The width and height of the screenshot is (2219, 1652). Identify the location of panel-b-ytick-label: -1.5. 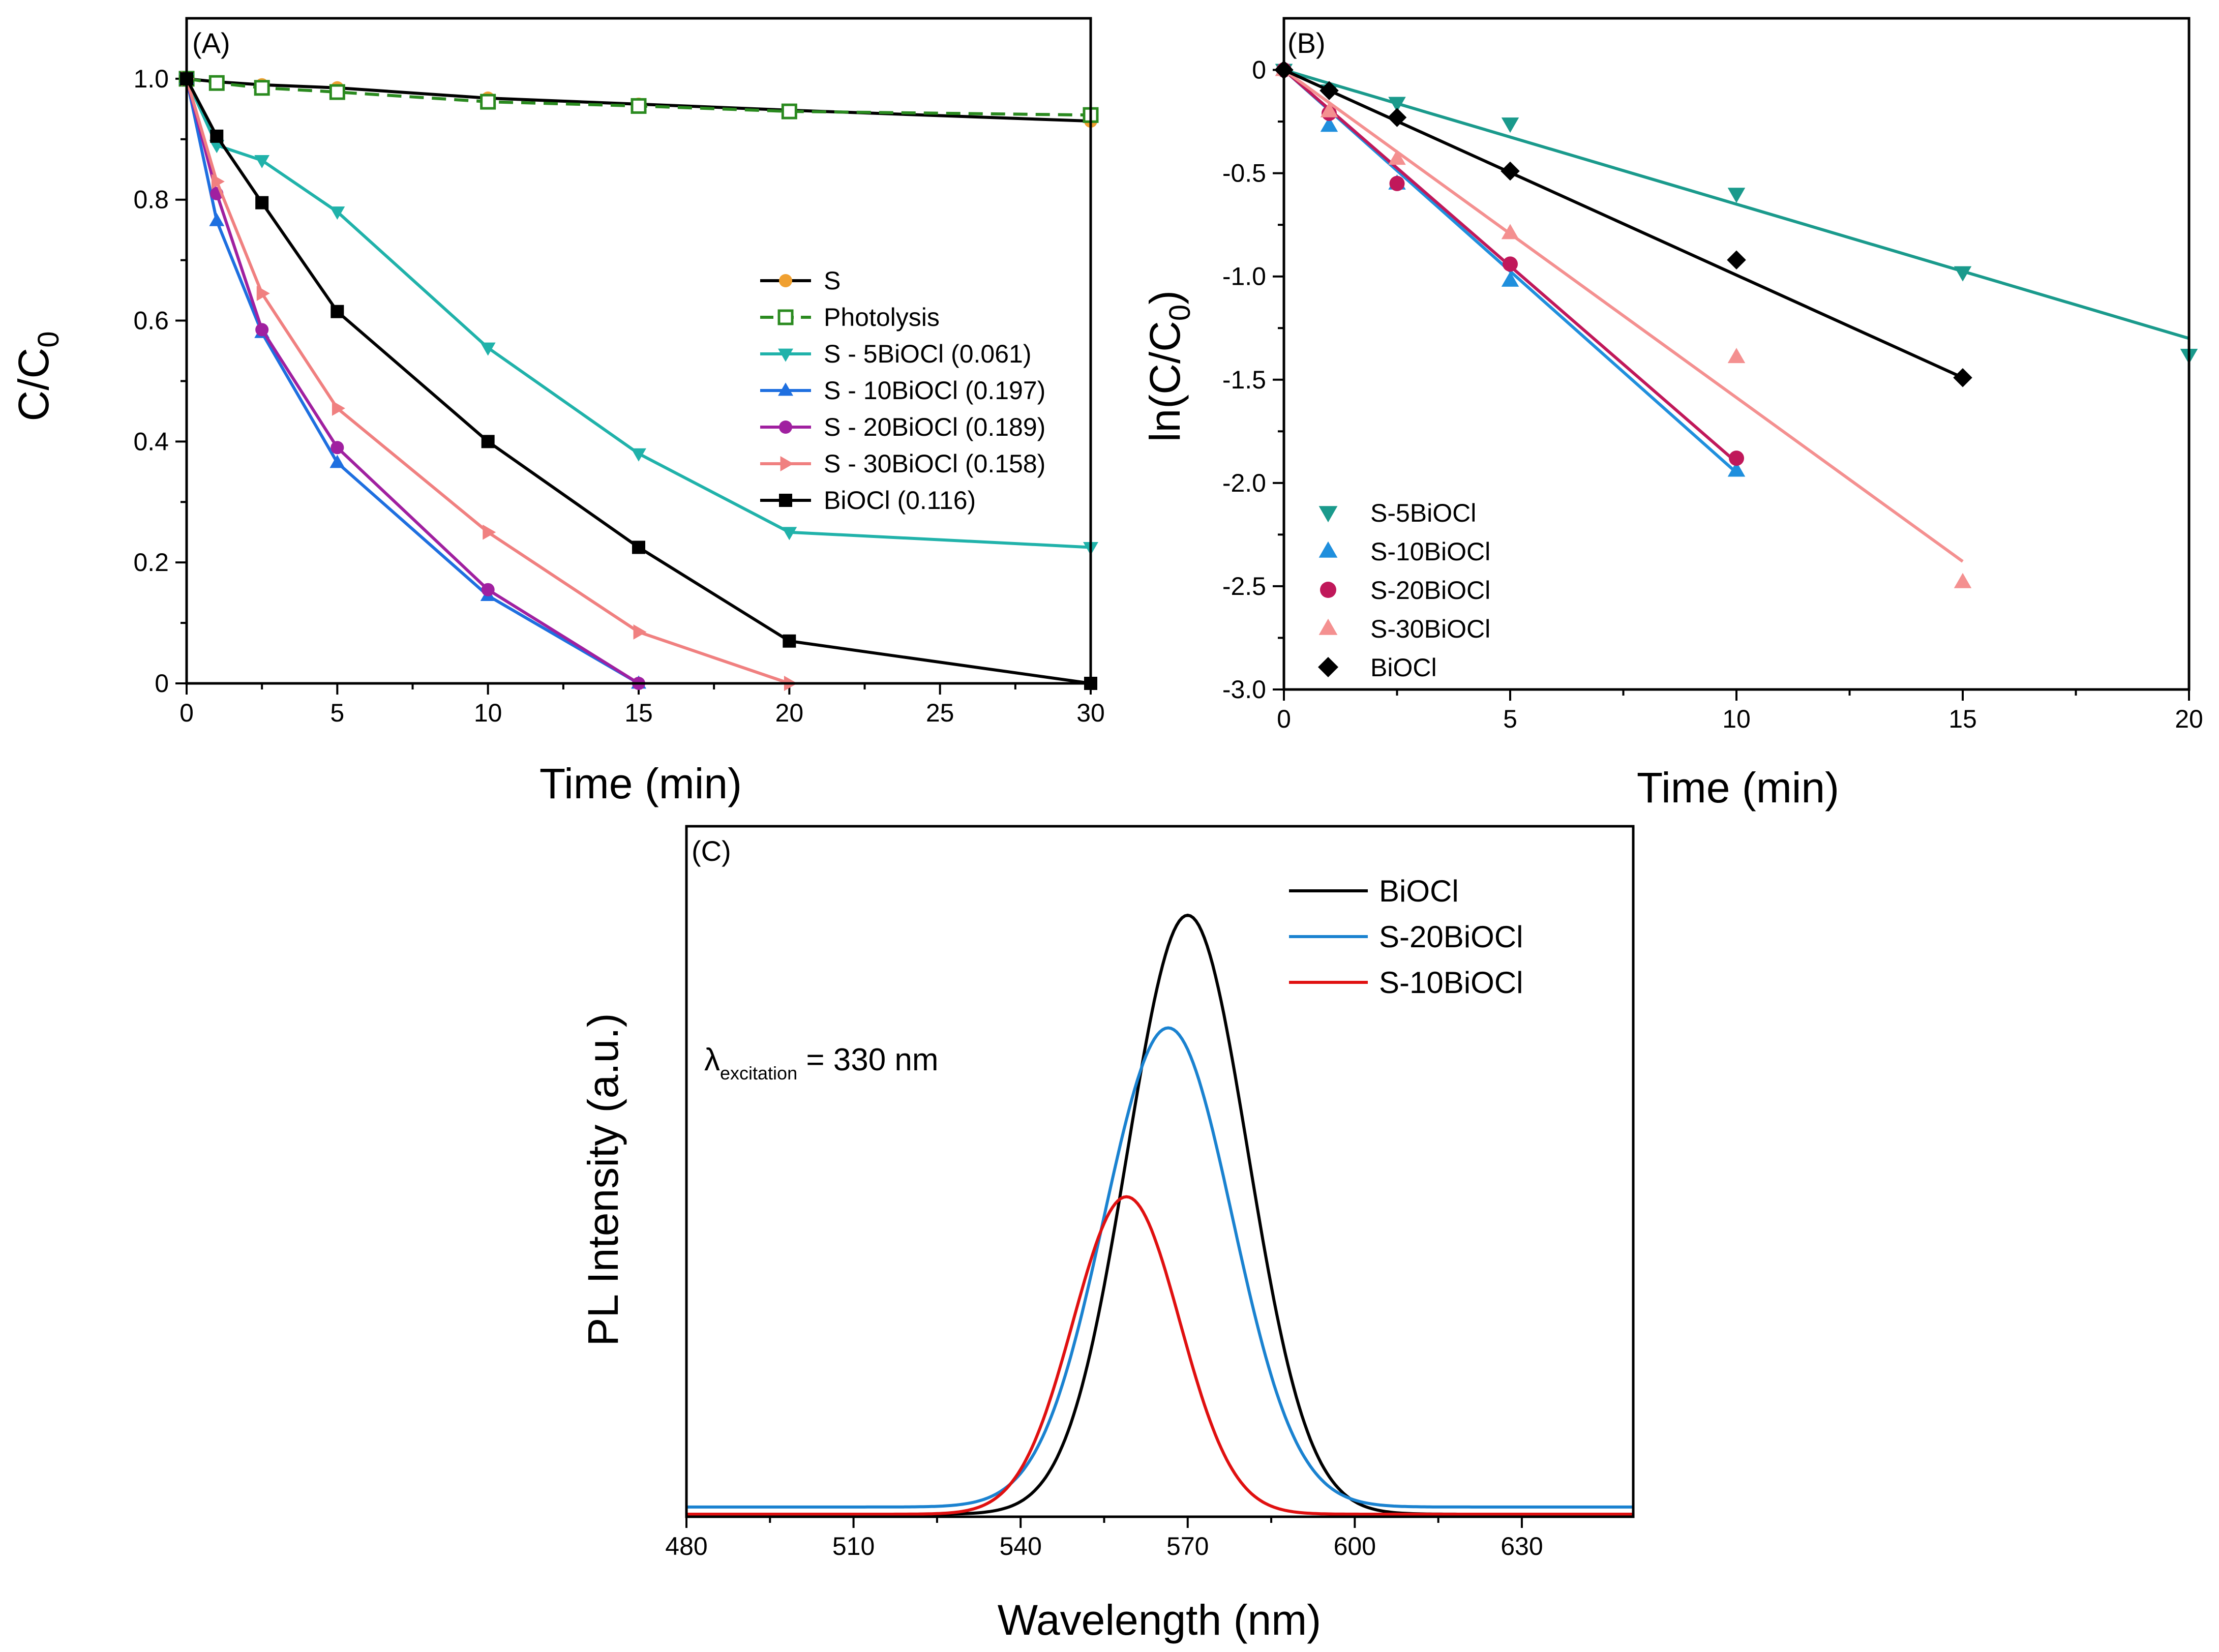
(1244, 380).